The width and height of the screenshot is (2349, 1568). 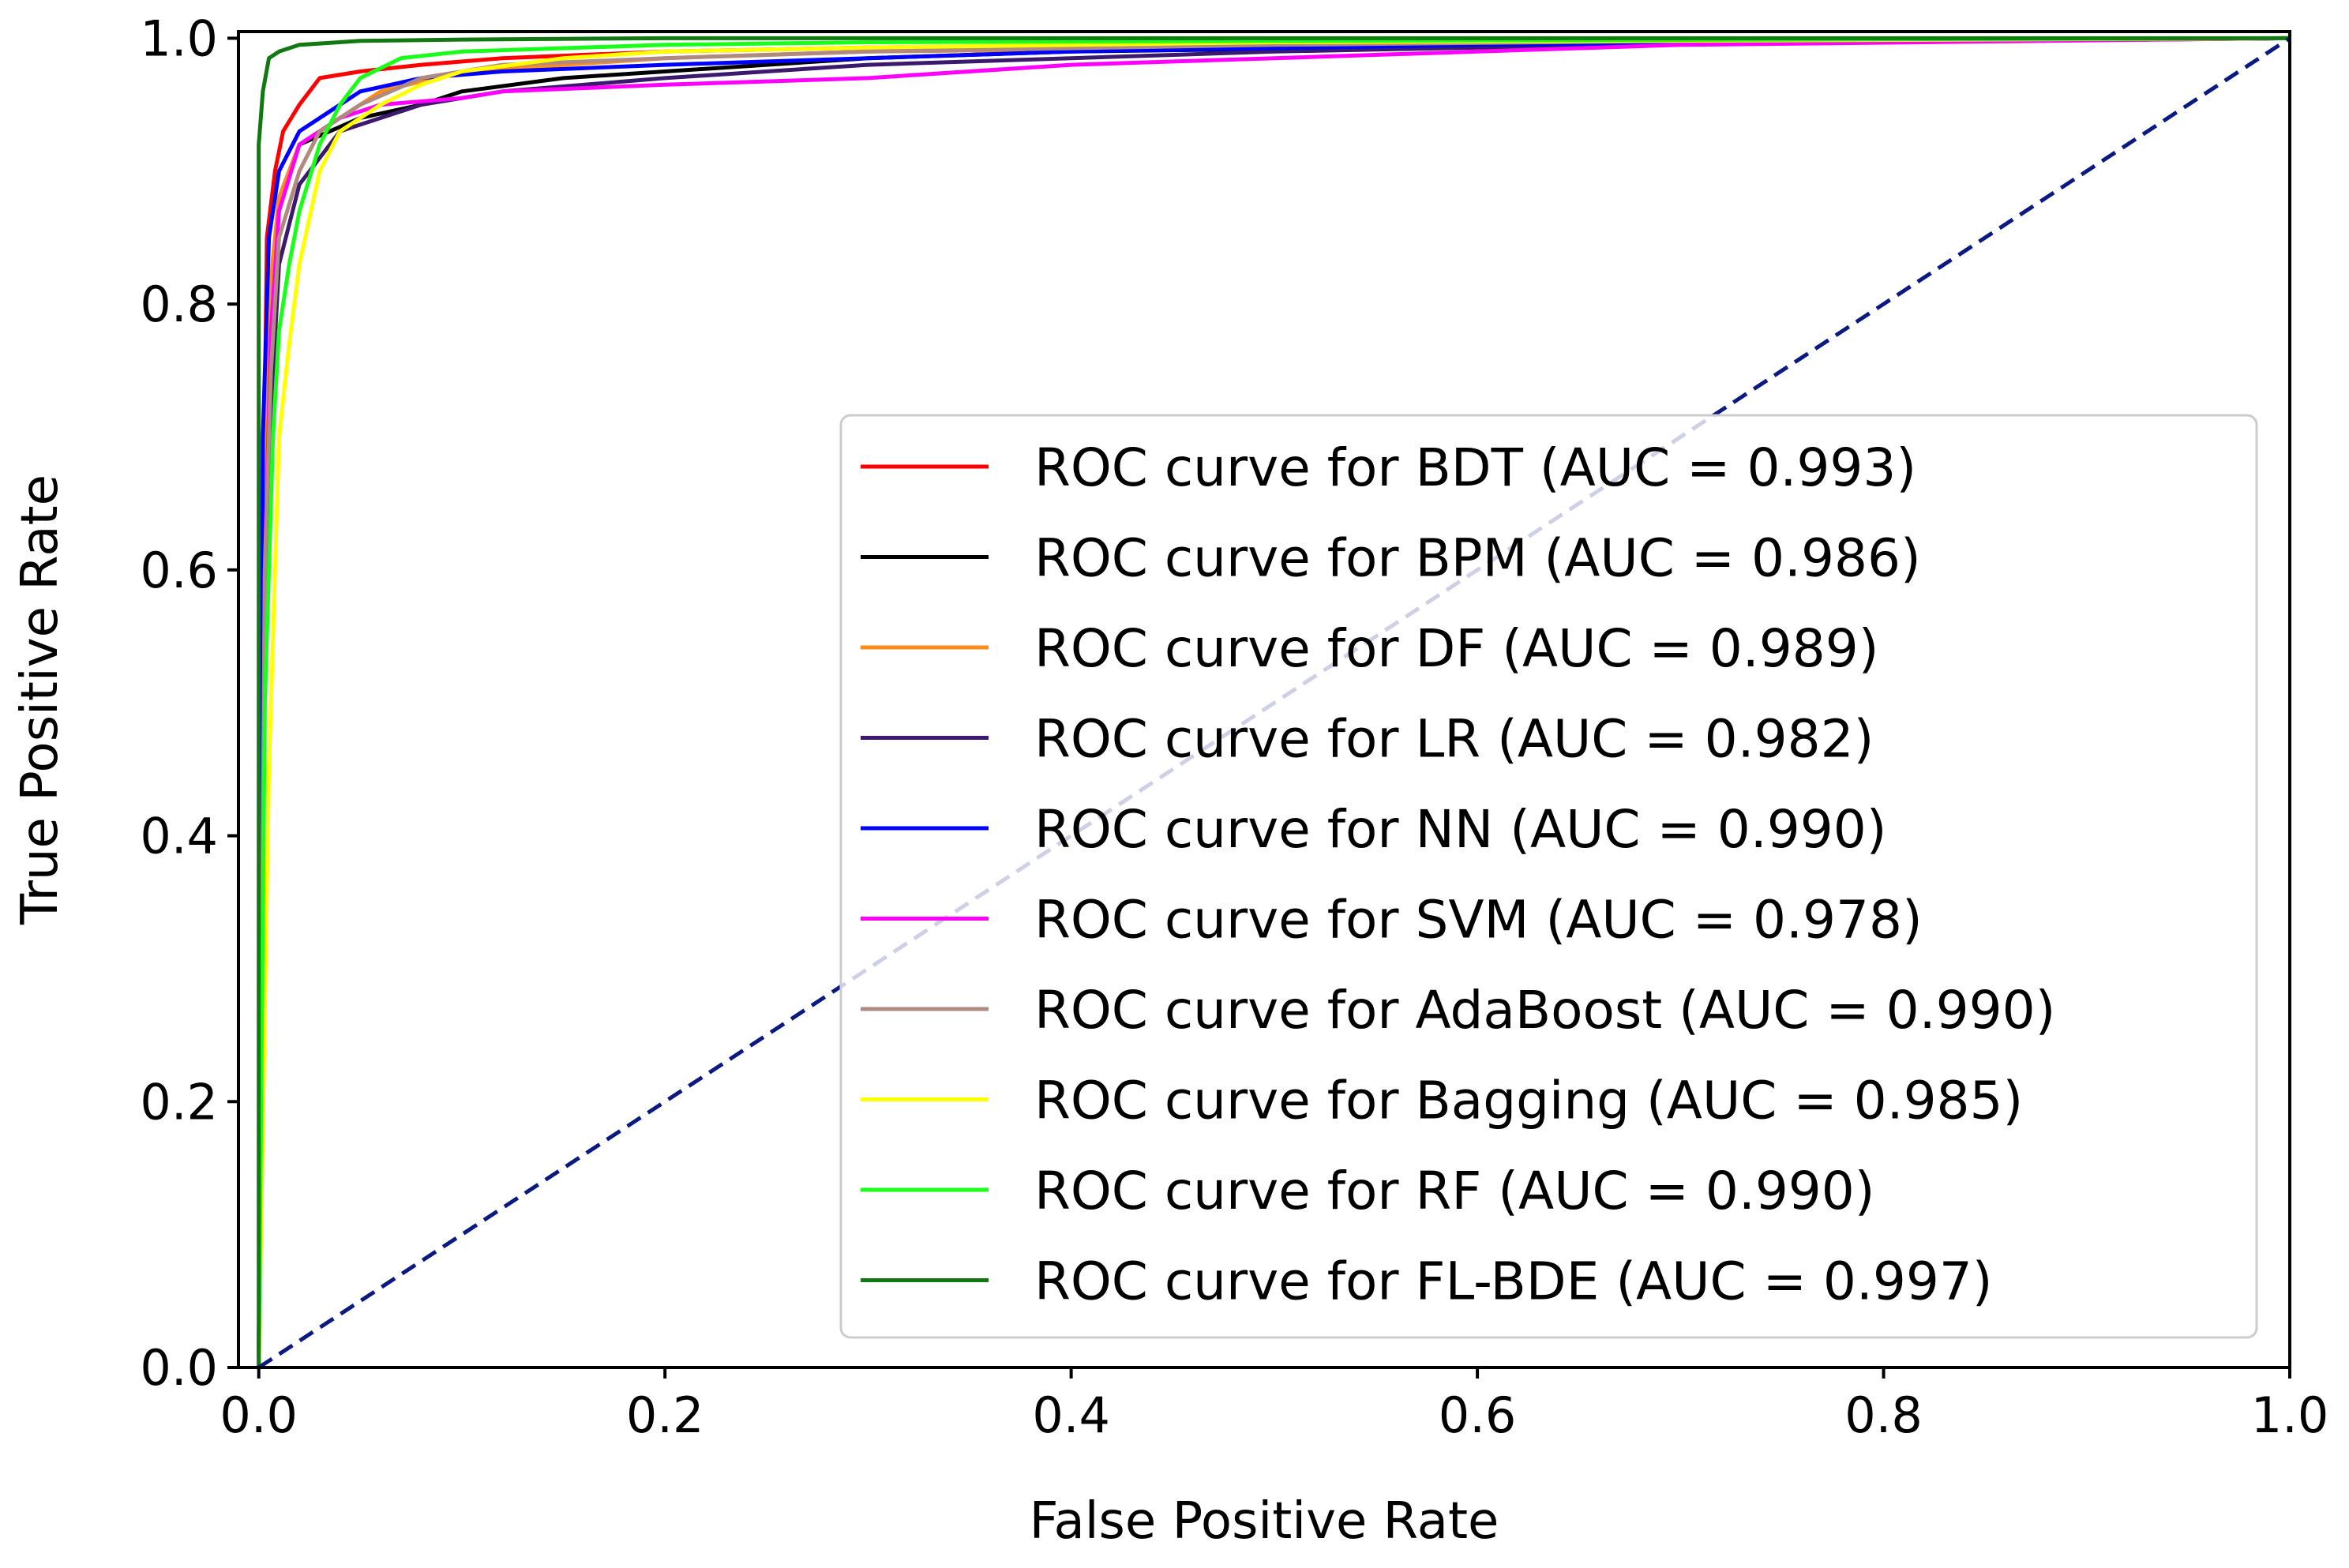 What do you see at coordinates (1528, 1101) in the screenshot?
I see `legend-label-bagging: ROC curve for Bagging (AUC = 0.985)` at bounding box center [1528, 1101].